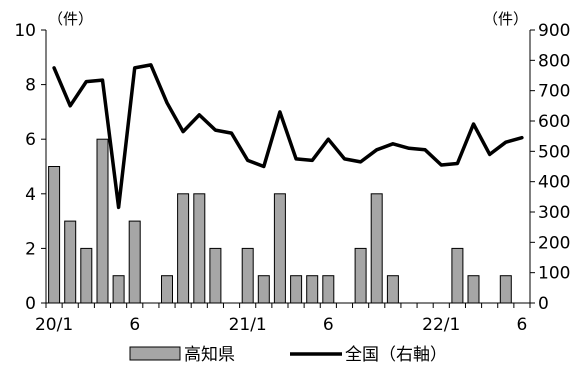  Describe the element at coordinates (70, 19) in the screenshot. I see `left-axis-unit: （件）` at that location.